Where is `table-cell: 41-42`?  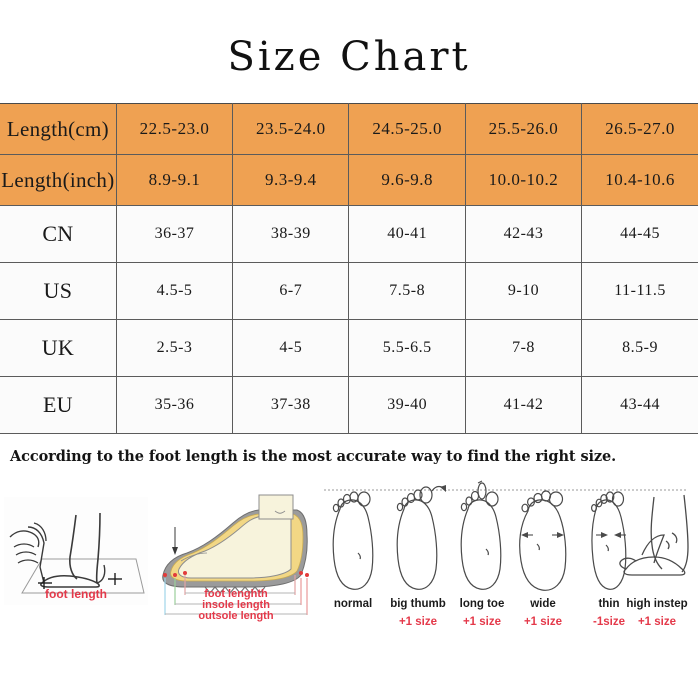 table-cell: 41-42 is located at coordinates (523, 405).